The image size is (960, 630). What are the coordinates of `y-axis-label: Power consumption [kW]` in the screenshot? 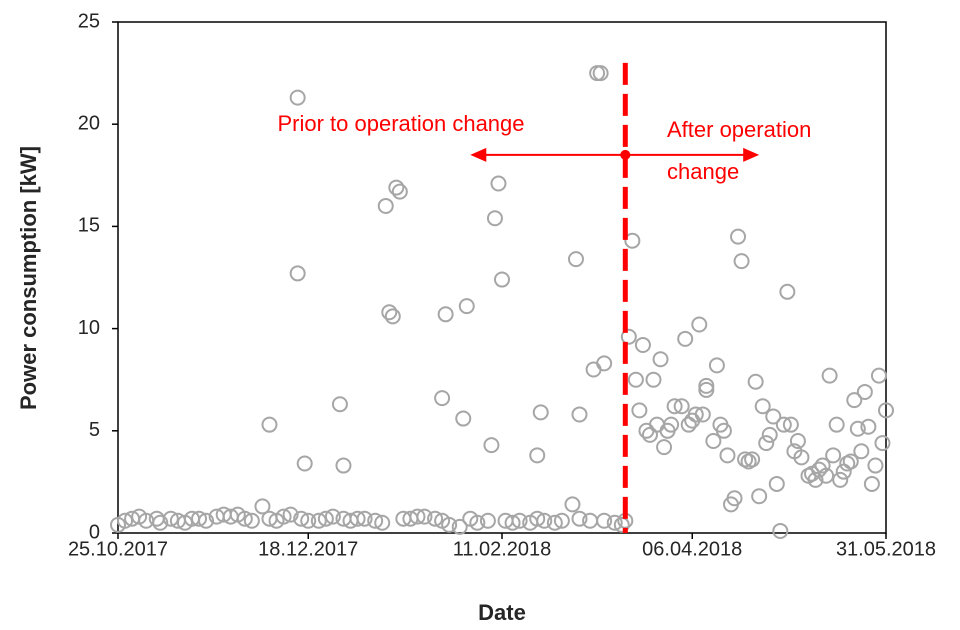 It's located at (28, 278).